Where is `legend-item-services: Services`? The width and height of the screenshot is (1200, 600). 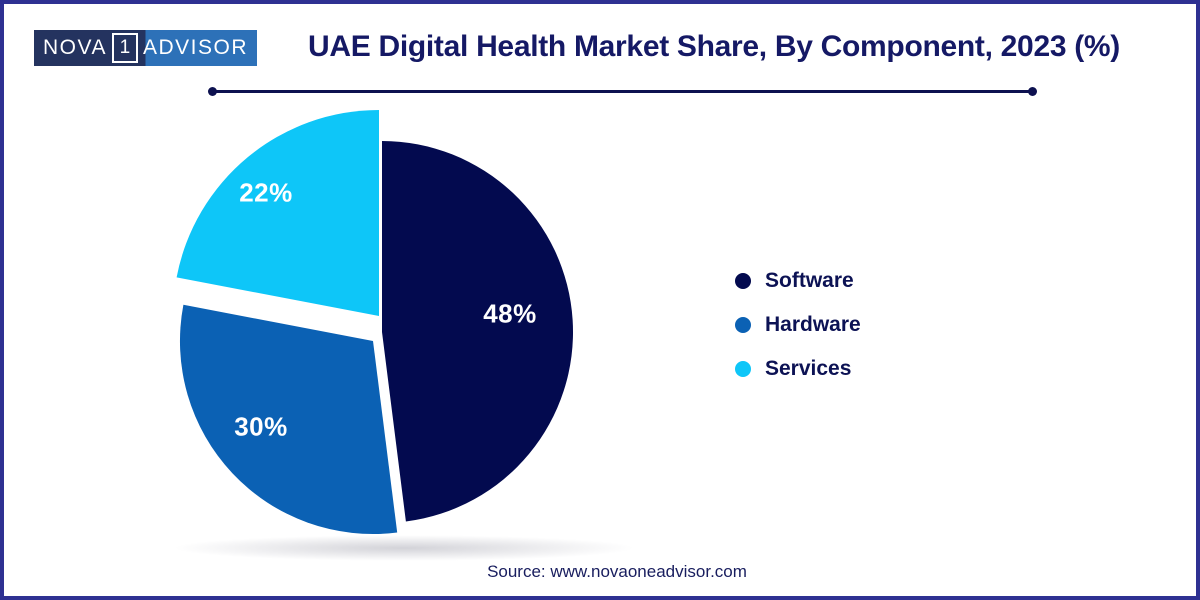 legend-item-services: Services is located at coordinates (798, 369).